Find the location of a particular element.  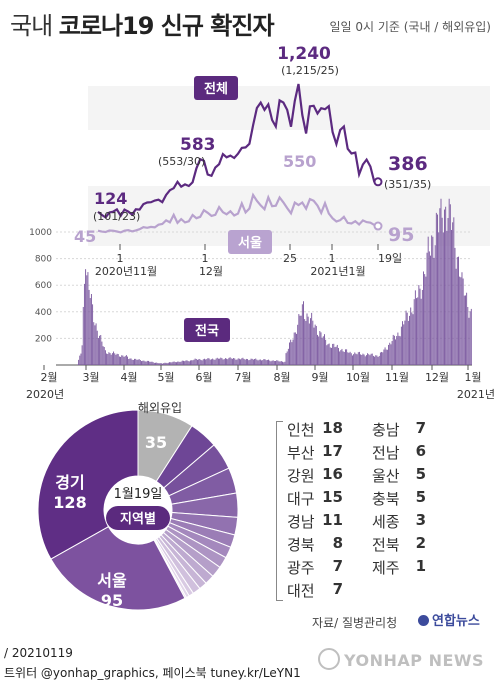

logo-icon is located at coordinates (423, 620).